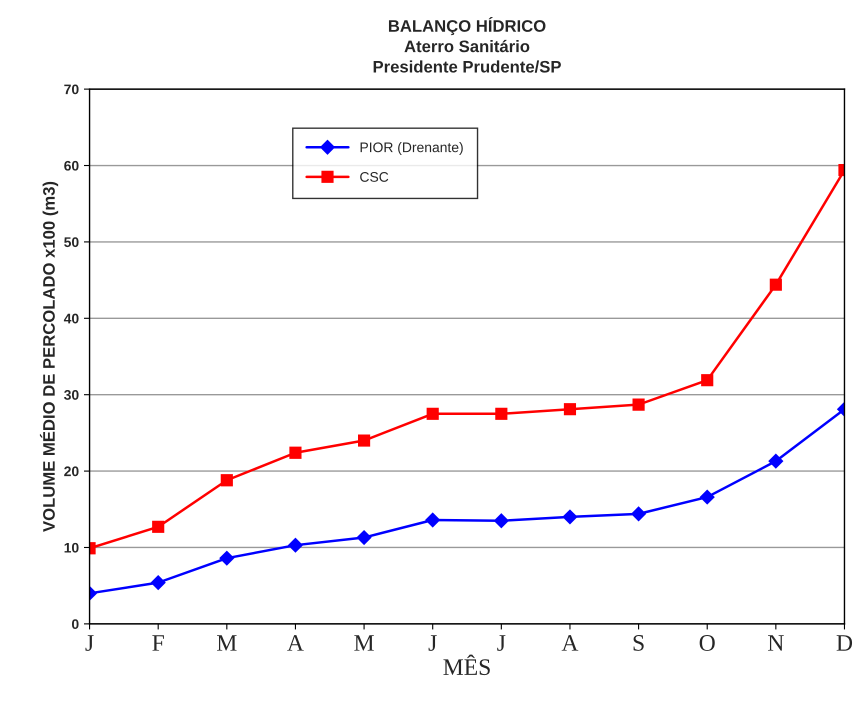 This screenshot has height=713, width=853. What do you see at coordinates (466, 665) in the screenshot?
I see `x-axis-title: MÊS` at bounding box center [466, 665].